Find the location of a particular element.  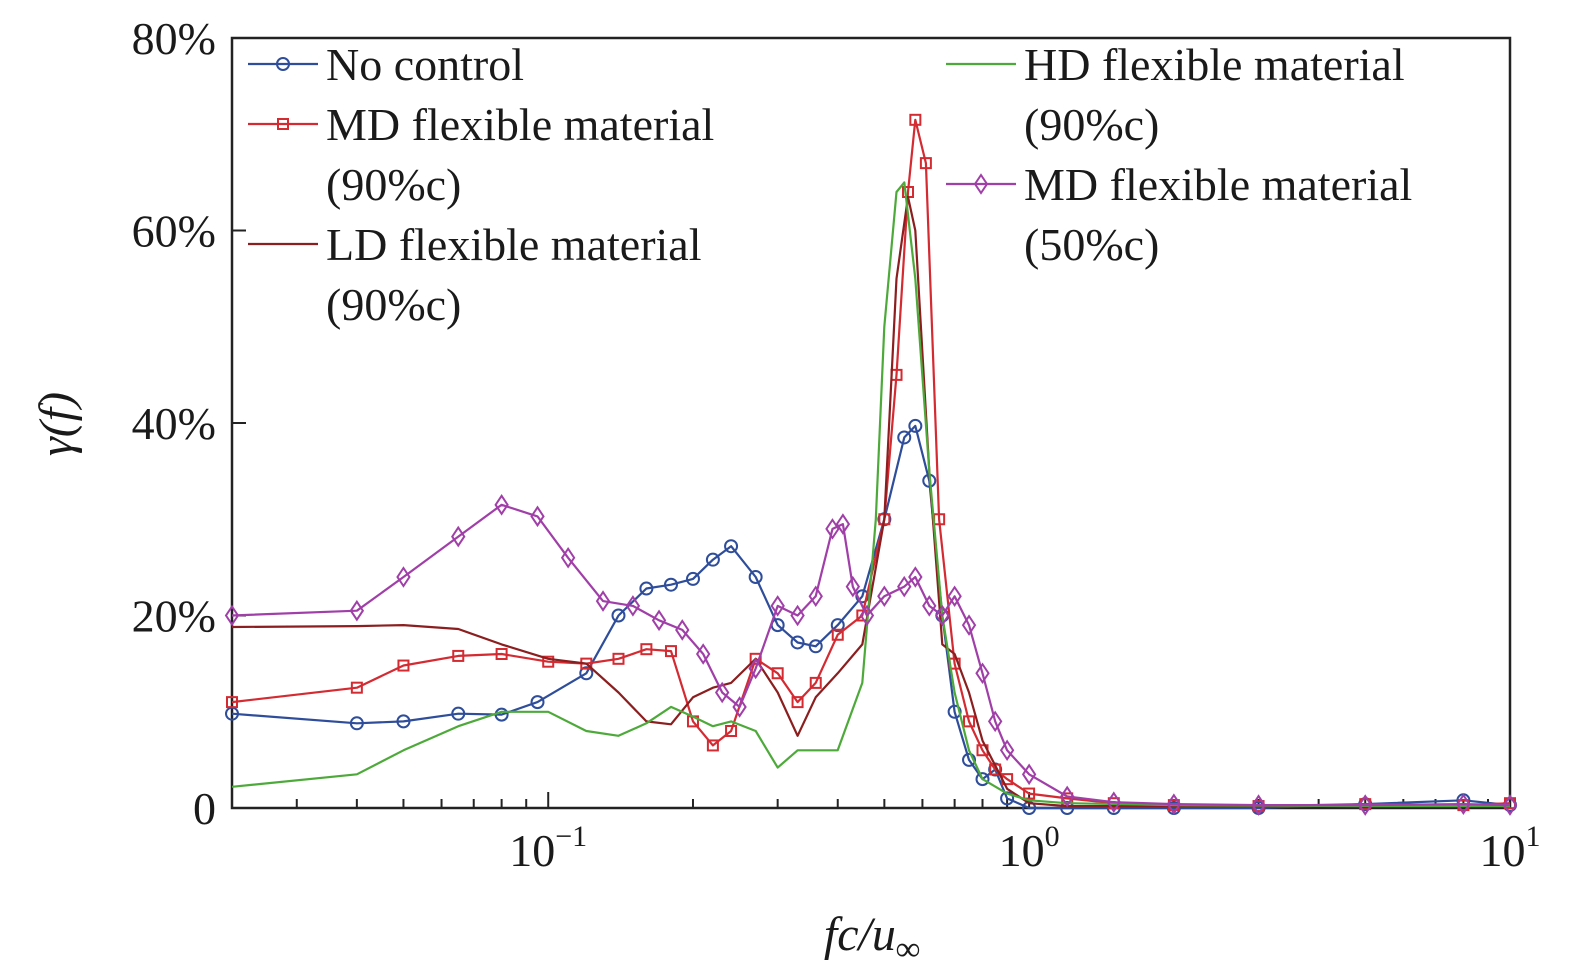

y-tick-label: 60% is located at coordinates (174, 231).